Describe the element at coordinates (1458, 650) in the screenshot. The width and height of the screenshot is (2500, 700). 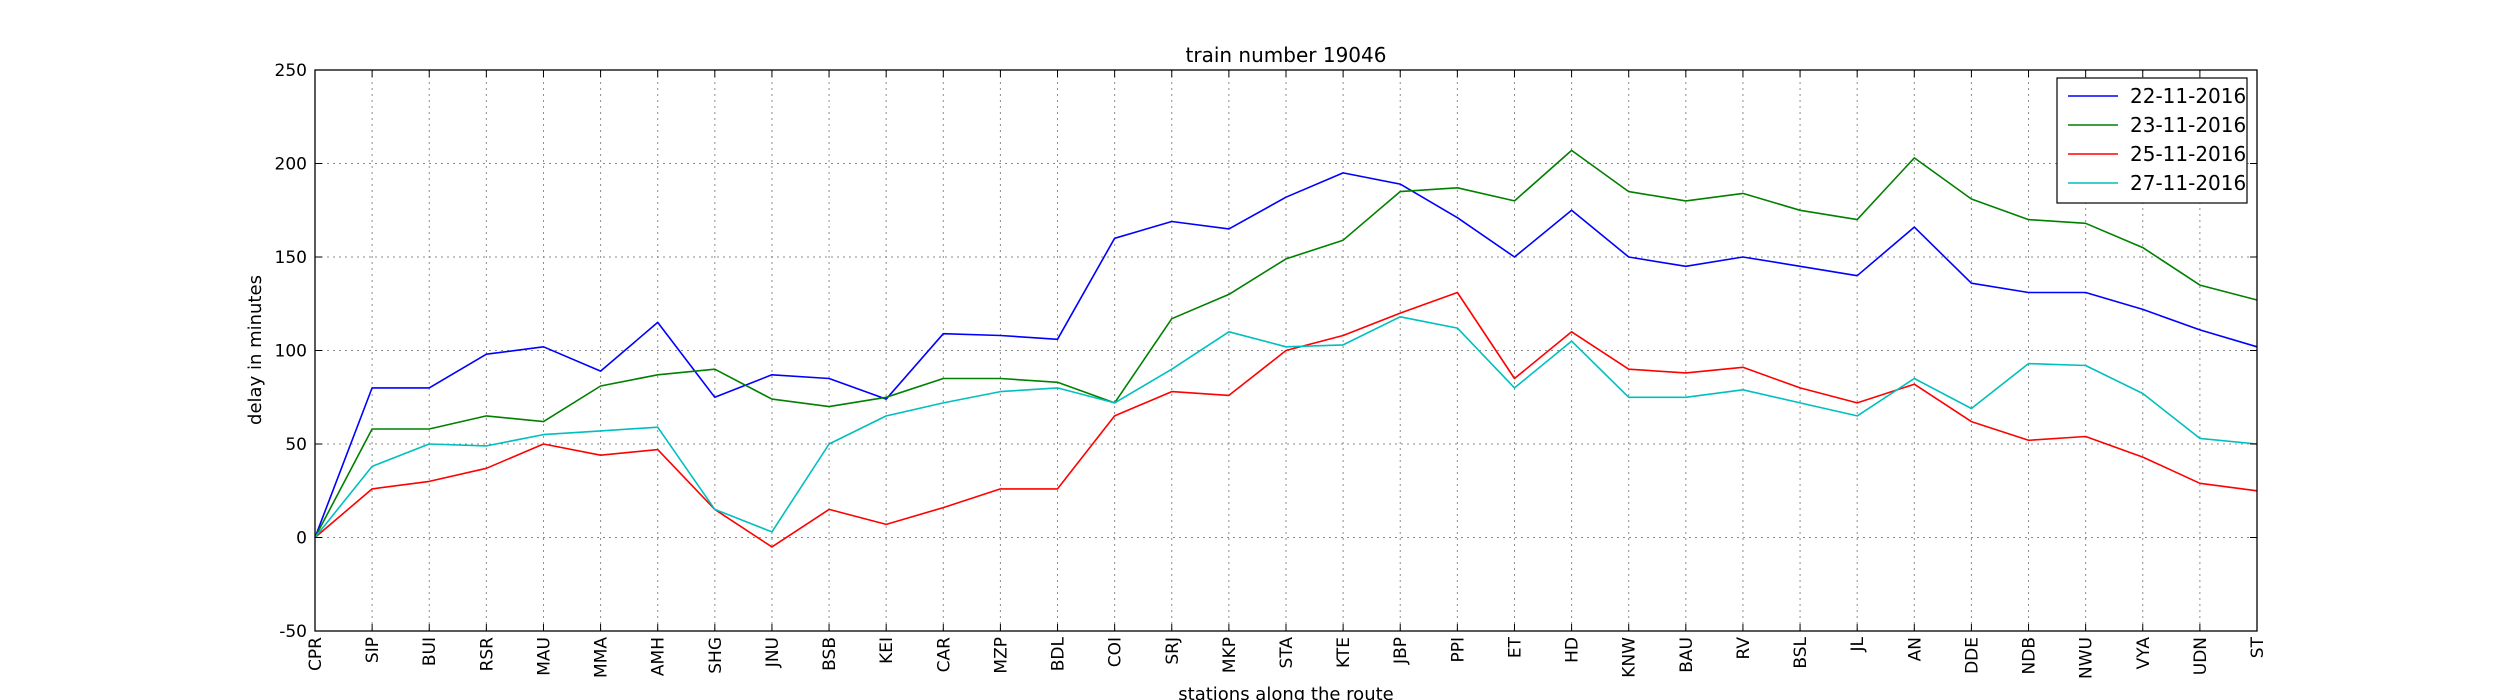
I see `x-tick-label: PPI` at that location.